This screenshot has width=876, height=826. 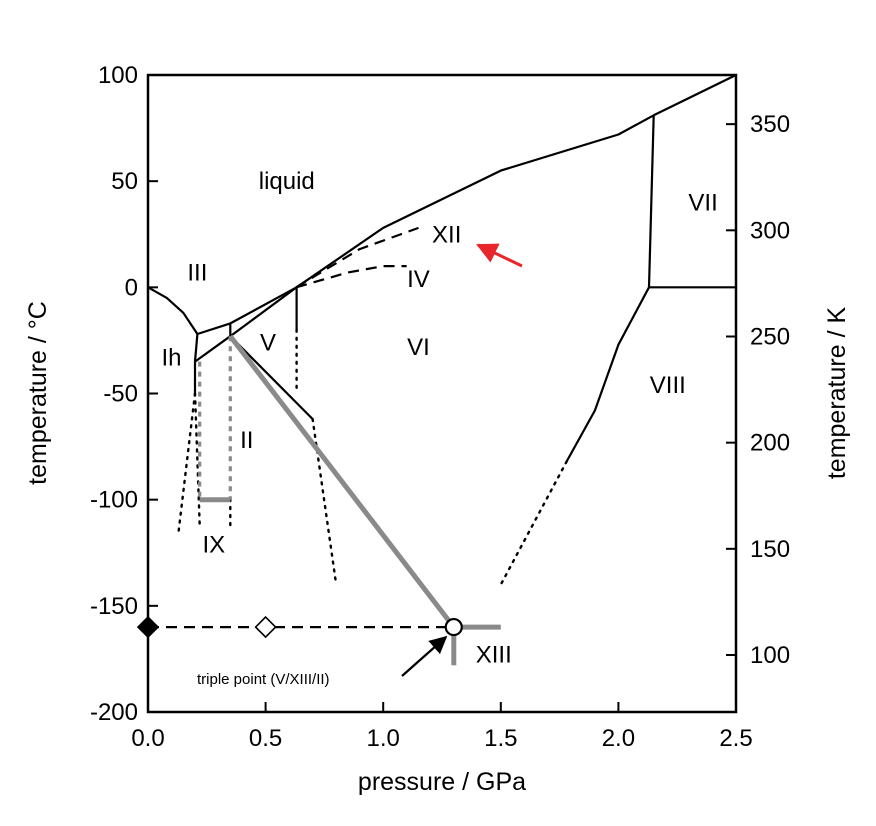 I want to click on highlight-arrow-icon, so click(x=499, y=255).